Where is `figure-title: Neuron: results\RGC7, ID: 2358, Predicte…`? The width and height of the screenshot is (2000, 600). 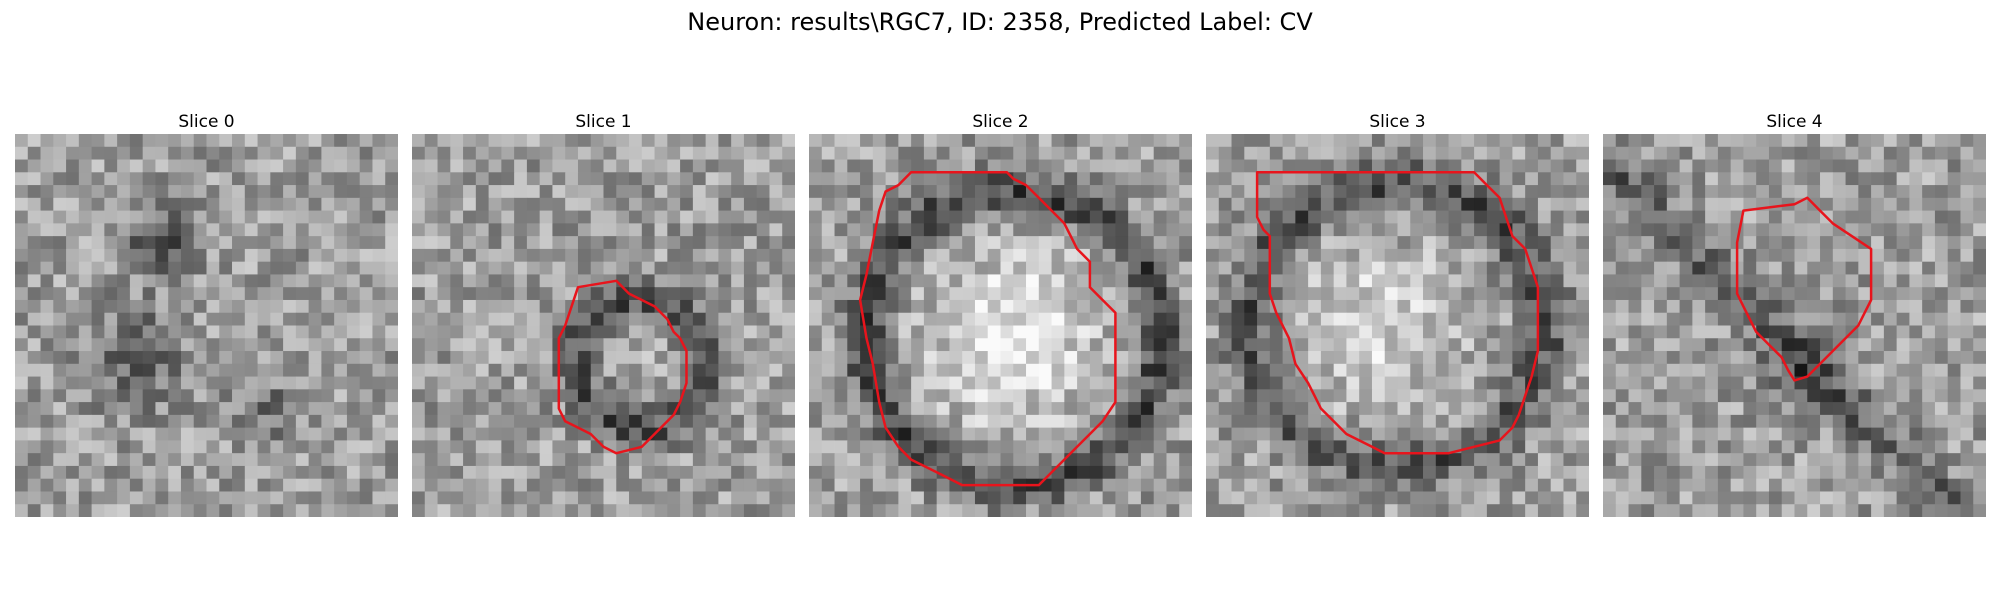
figure-title: Neuron: results\RGC7, ID: 2358, Predicte… is located at coordinates (1000, 22).